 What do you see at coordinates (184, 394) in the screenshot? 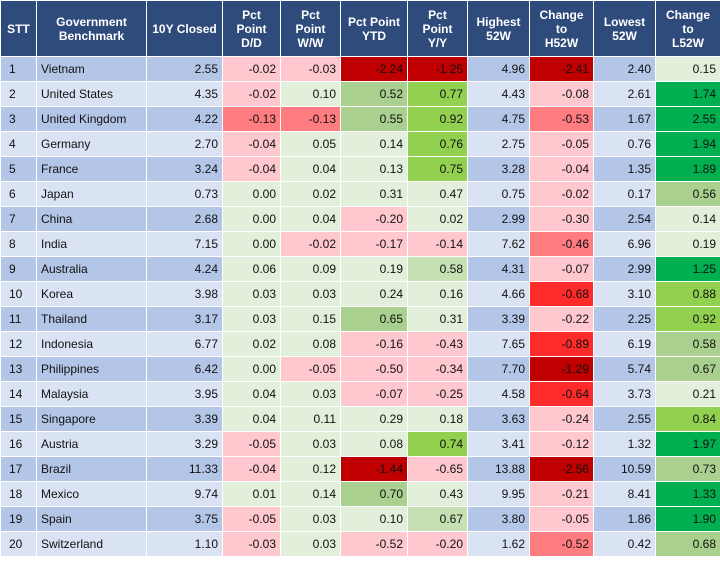
I see `cell-10y-closed: 3.95` at bounding box center [184, 394].